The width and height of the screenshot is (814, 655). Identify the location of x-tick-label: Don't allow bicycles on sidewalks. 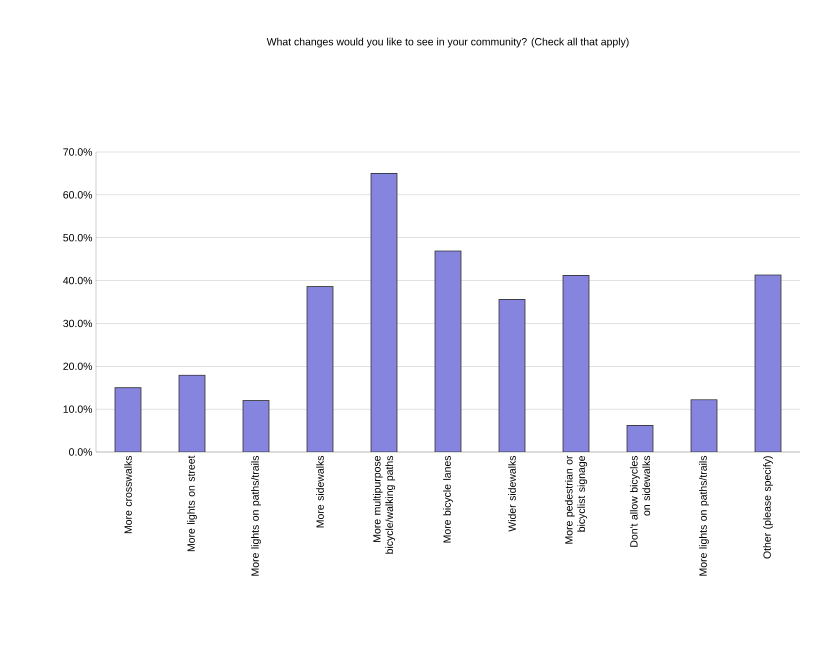
(640, 501).